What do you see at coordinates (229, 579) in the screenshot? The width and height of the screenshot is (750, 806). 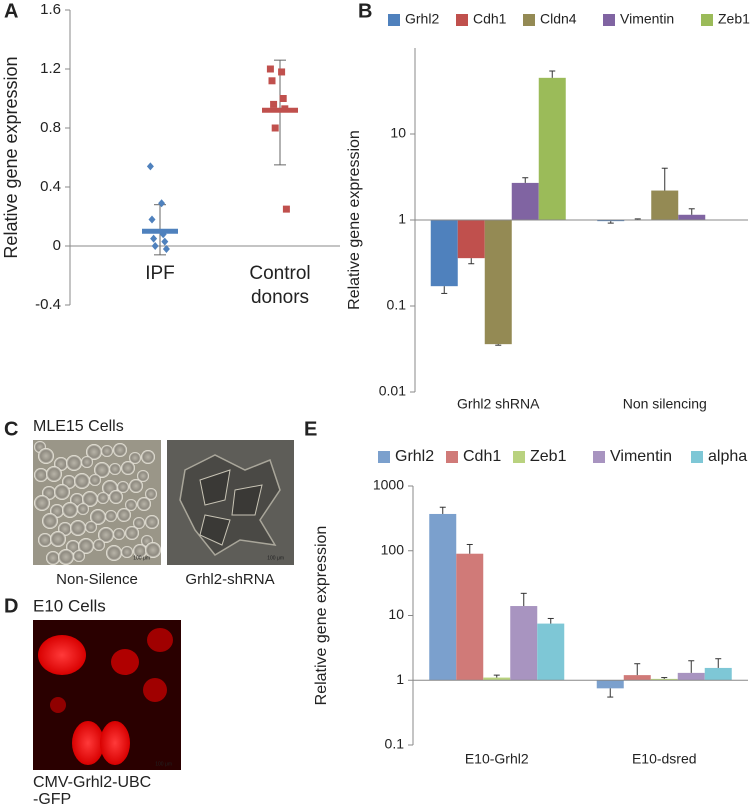 I see `image-caption: Grhl2-shRNA` at bounding box center [229, 579].